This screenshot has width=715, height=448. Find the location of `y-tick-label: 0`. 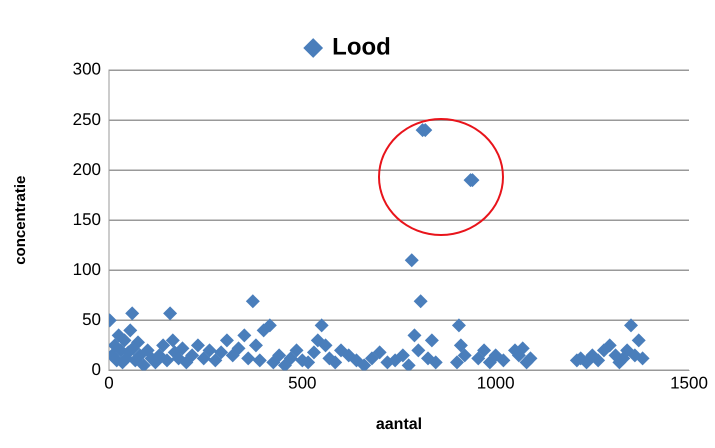

y-tick-label: 0 is located at coordinates (96, 370).